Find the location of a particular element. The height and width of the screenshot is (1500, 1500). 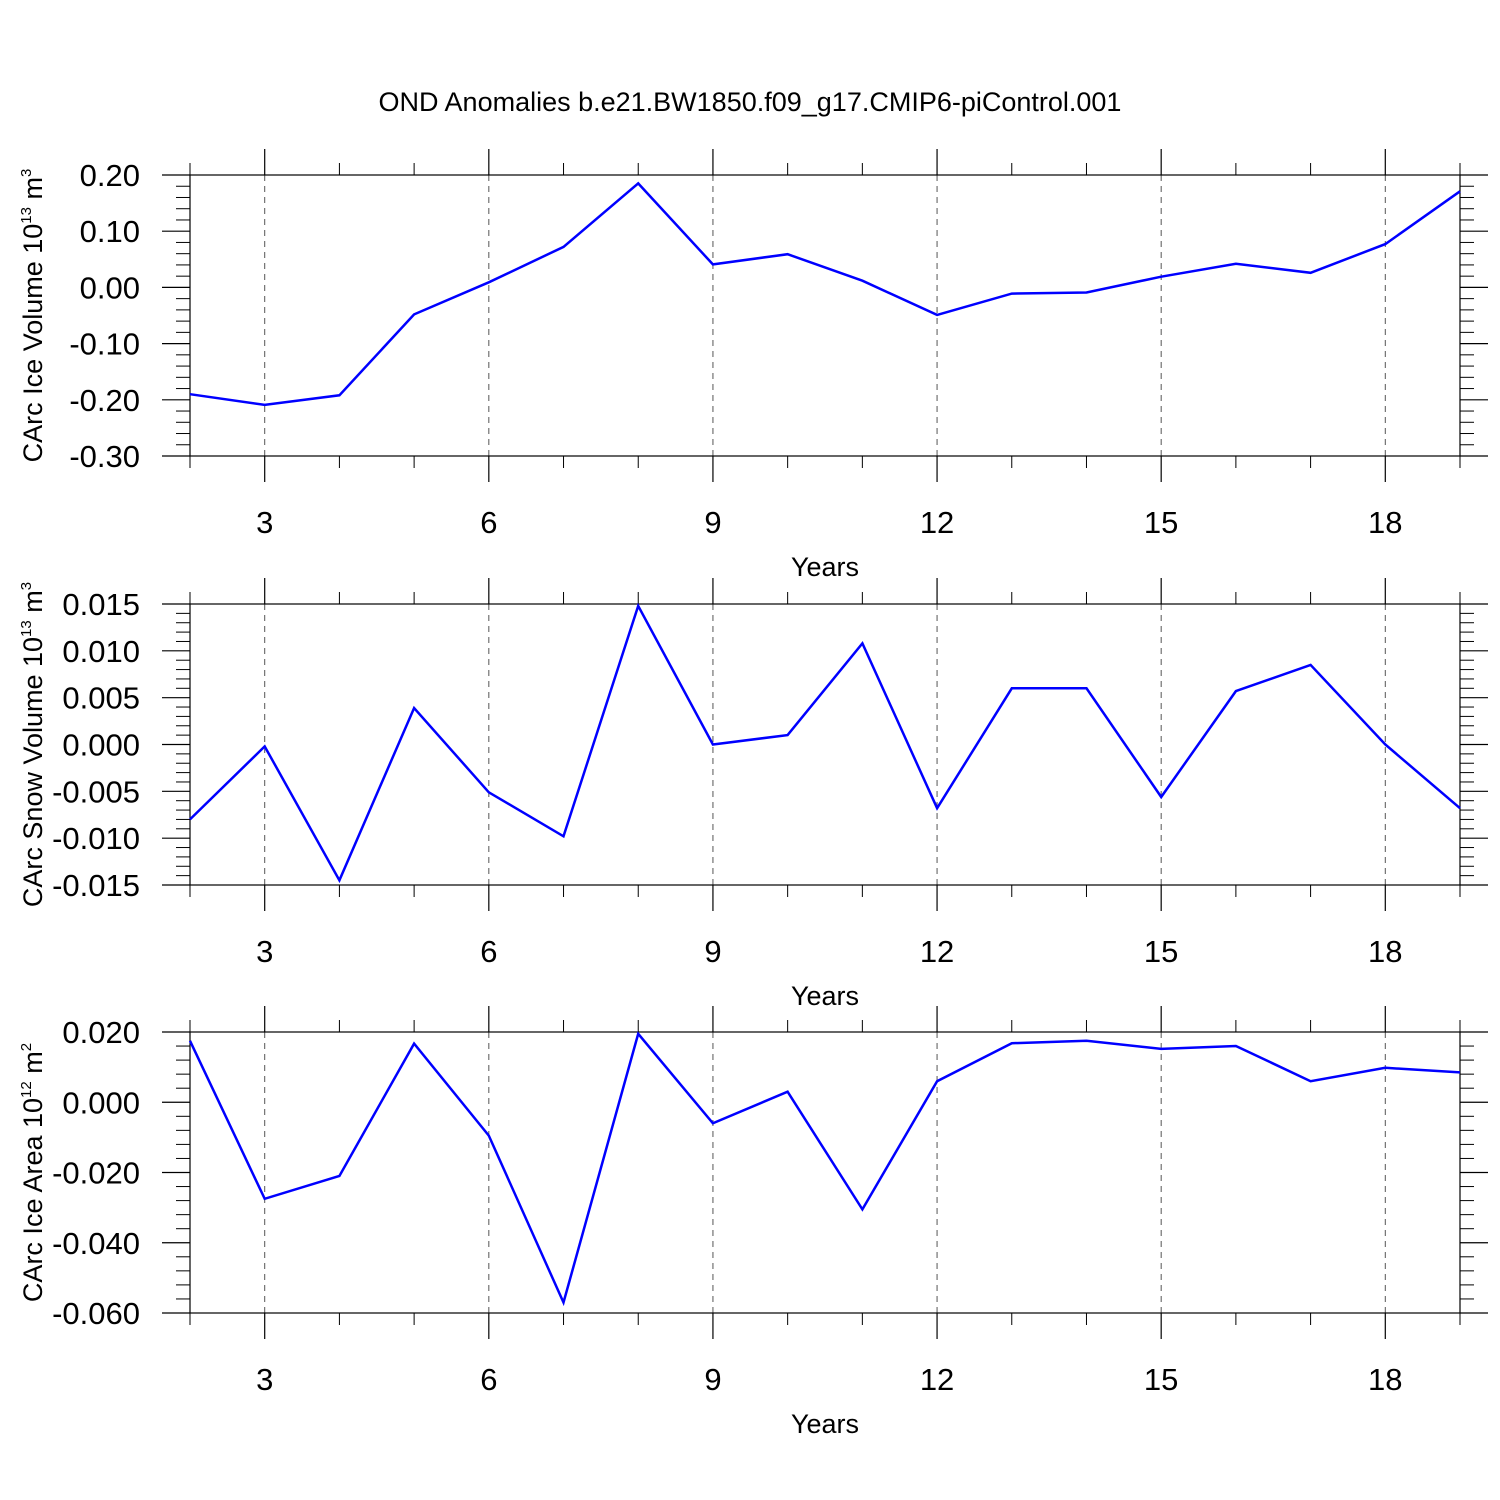

y-tick-label: 0.020 is located at coordinates (101, 1032).